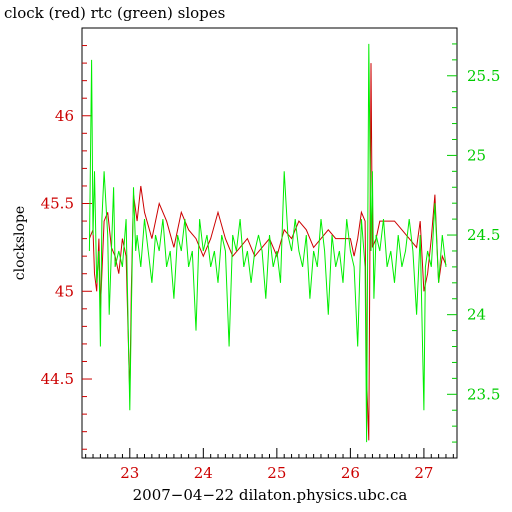 This screenshot has width=512, height=512. What do you see at coordinates (483, 76) in the screenshot?
I see `y-right-tick-label: 25.5` at bounding box center [483, 76].